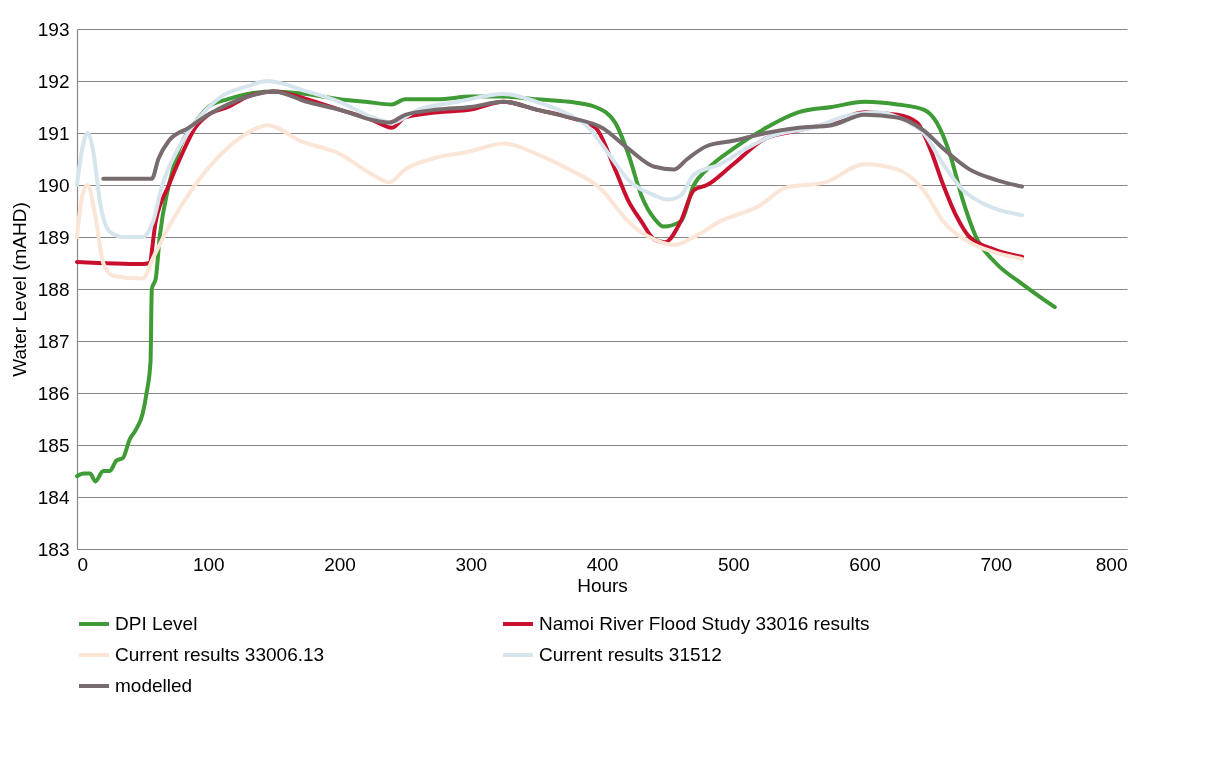 The height and width of the screenshot is (758, 1212). Describe the element at coordinates (471, 564) in the screenshot. I see `x-tick-label: 300` at that location.